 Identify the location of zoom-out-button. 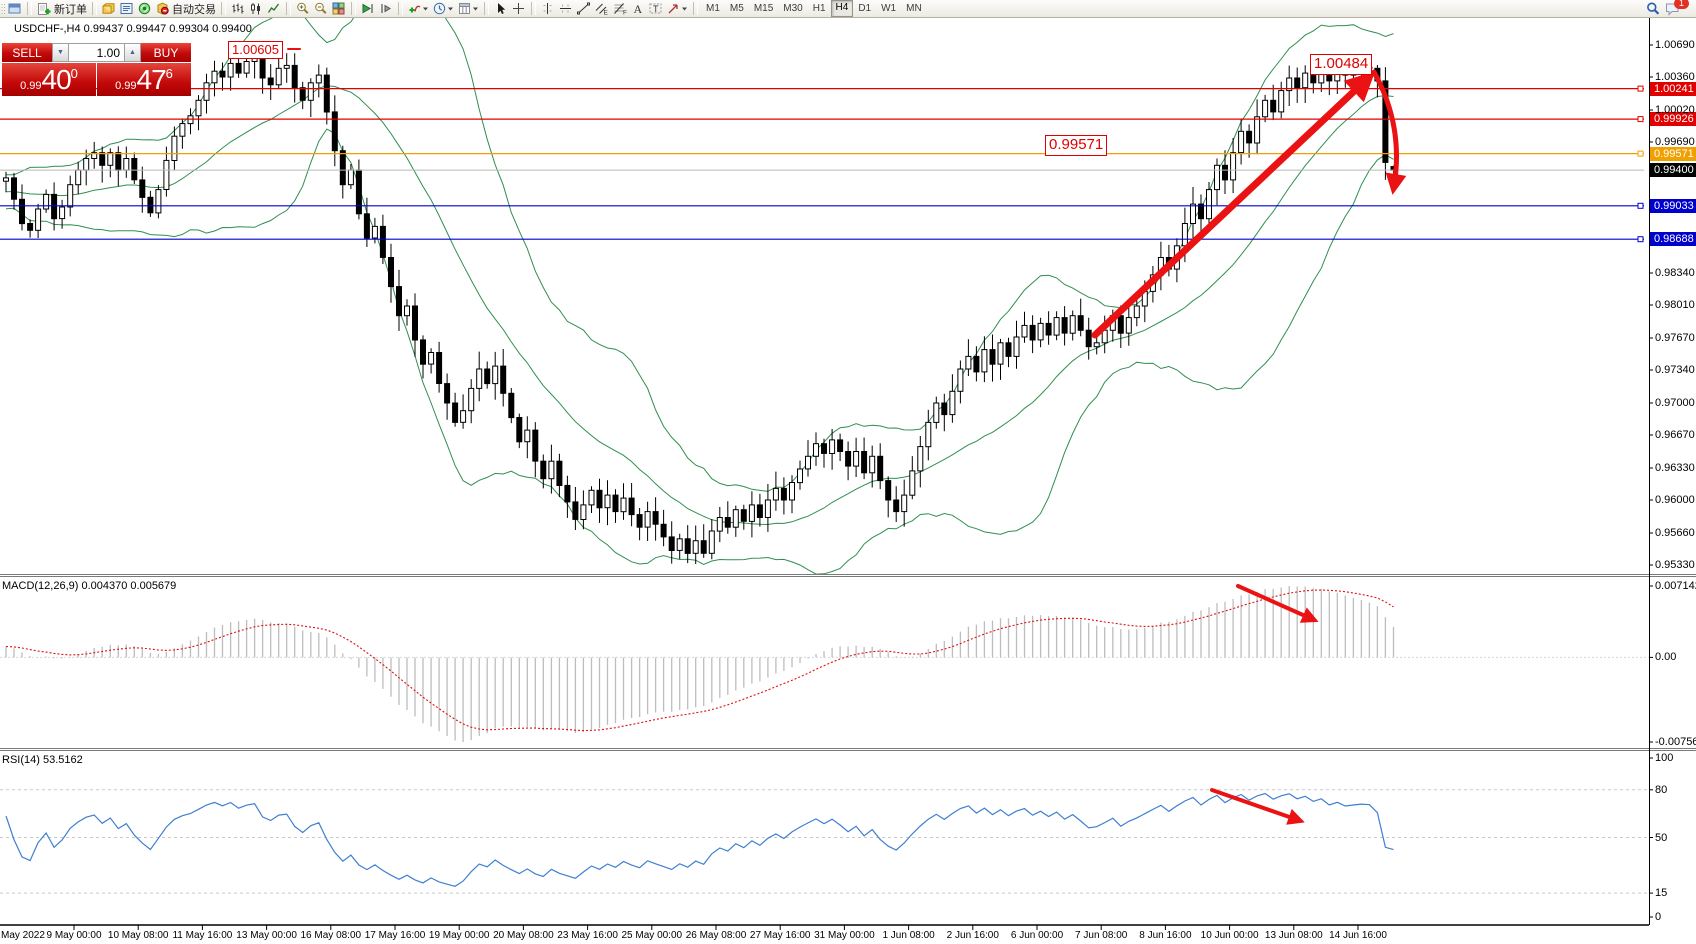
(321, 8).